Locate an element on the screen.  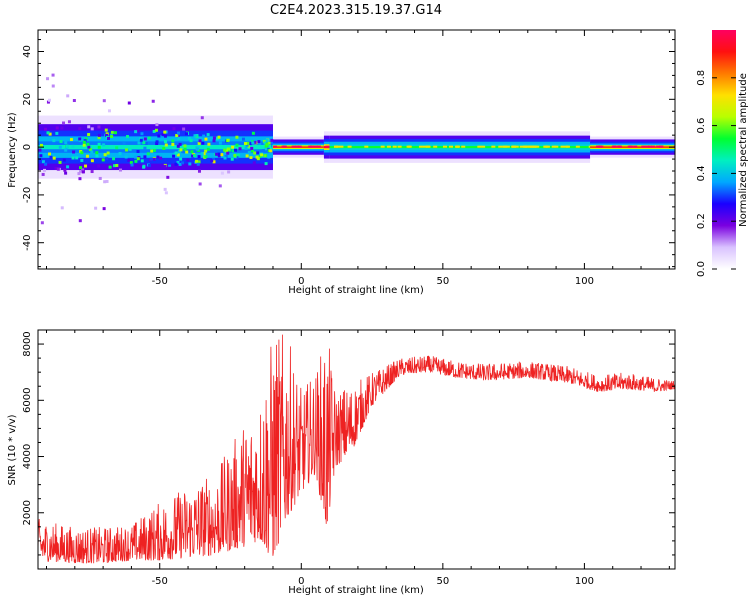
spectrogram-x-tick-label: 100 is located at coordinates (584, 281).